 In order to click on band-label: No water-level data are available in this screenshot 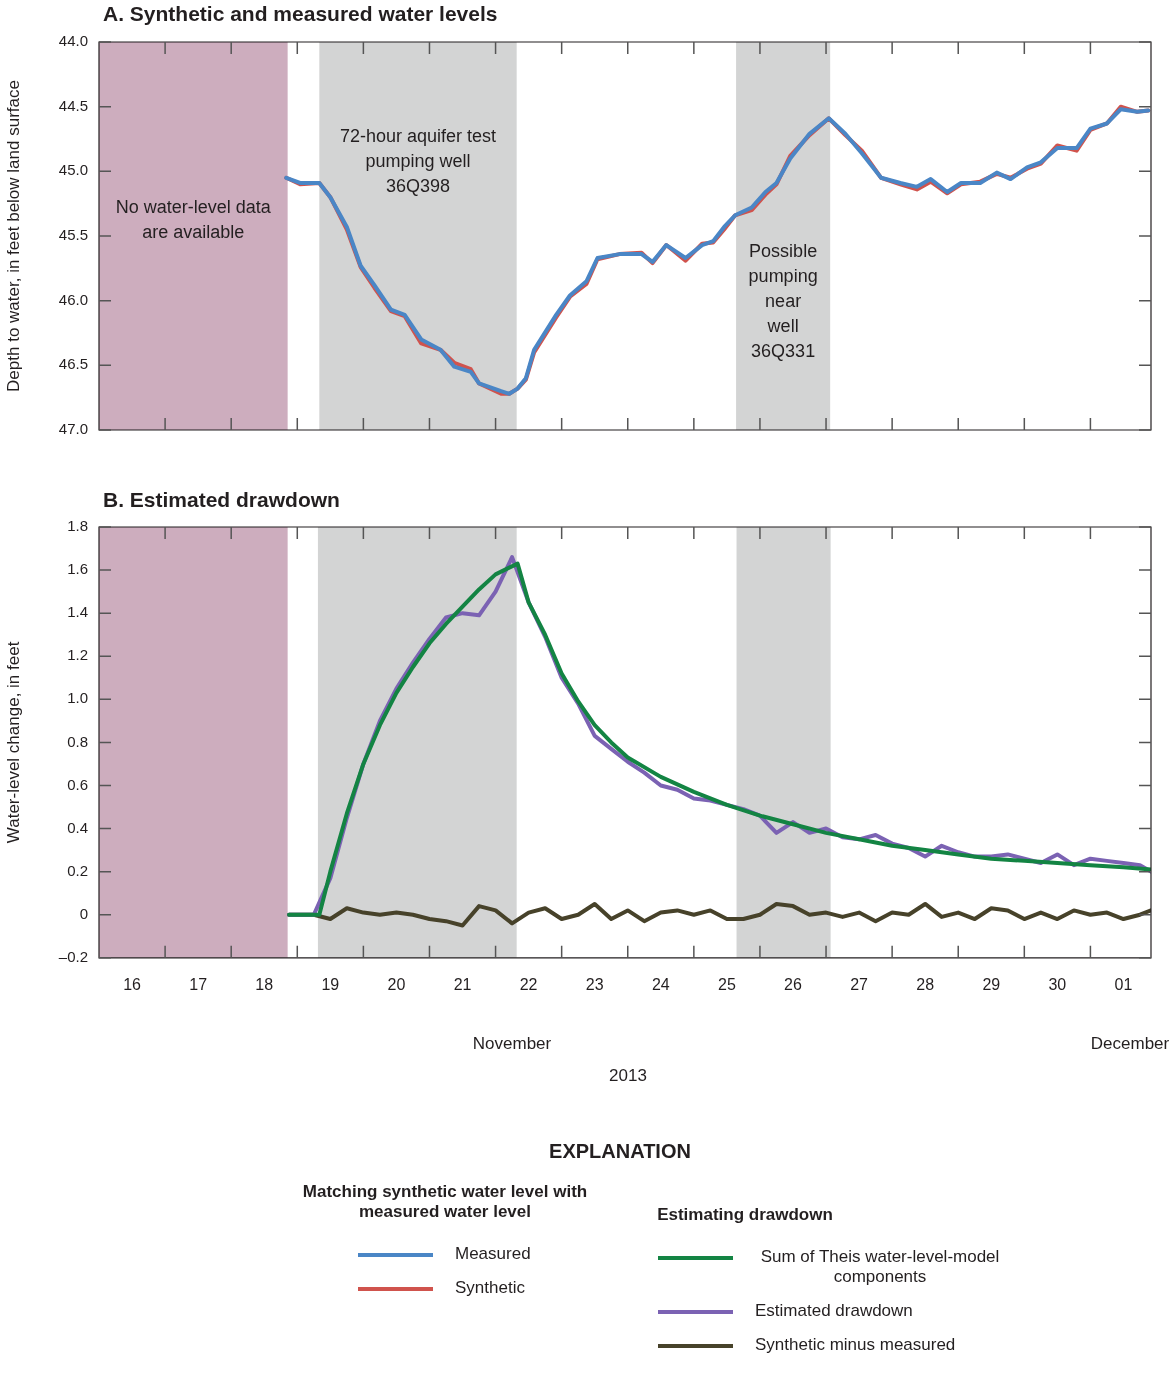, I will do `click(193, 219)`.